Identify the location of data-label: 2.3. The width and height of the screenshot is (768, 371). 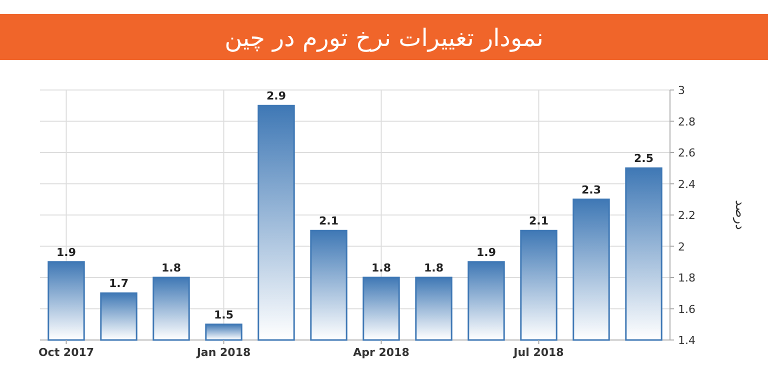
(591, 189).